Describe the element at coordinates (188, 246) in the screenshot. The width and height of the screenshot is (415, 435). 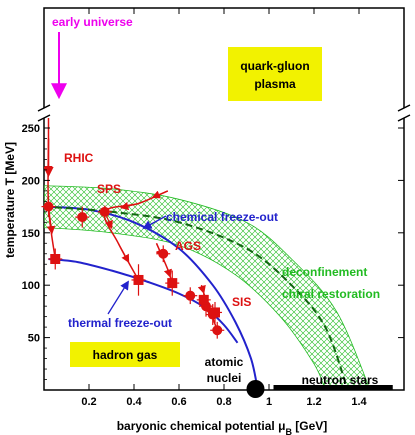
I see `ags-label: AGS` at that location.